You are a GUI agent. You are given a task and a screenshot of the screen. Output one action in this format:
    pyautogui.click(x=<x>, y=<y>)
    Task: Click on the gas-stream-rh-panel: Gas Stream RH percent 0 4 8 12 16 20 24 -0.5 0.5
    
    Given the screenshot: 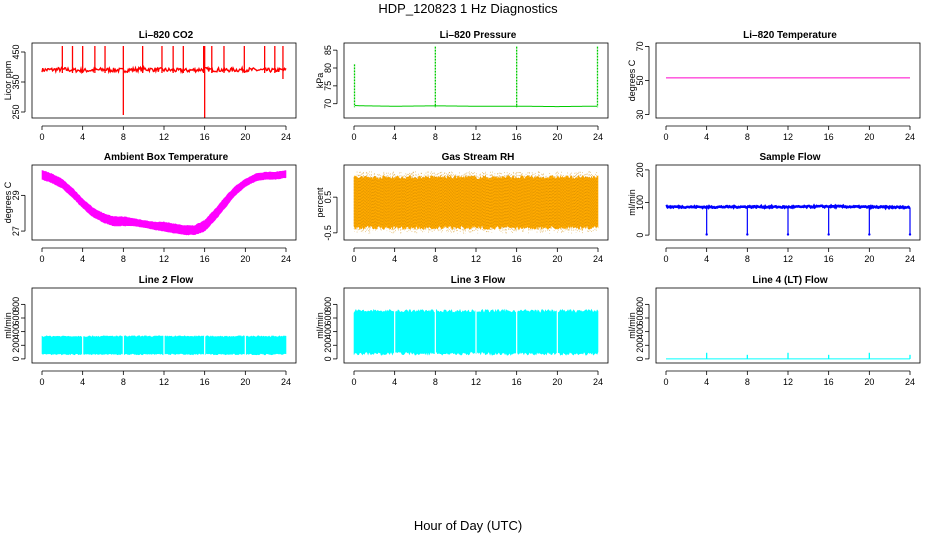 What is the action you would take?
    pyautogui.click(x=462, y=208)
    